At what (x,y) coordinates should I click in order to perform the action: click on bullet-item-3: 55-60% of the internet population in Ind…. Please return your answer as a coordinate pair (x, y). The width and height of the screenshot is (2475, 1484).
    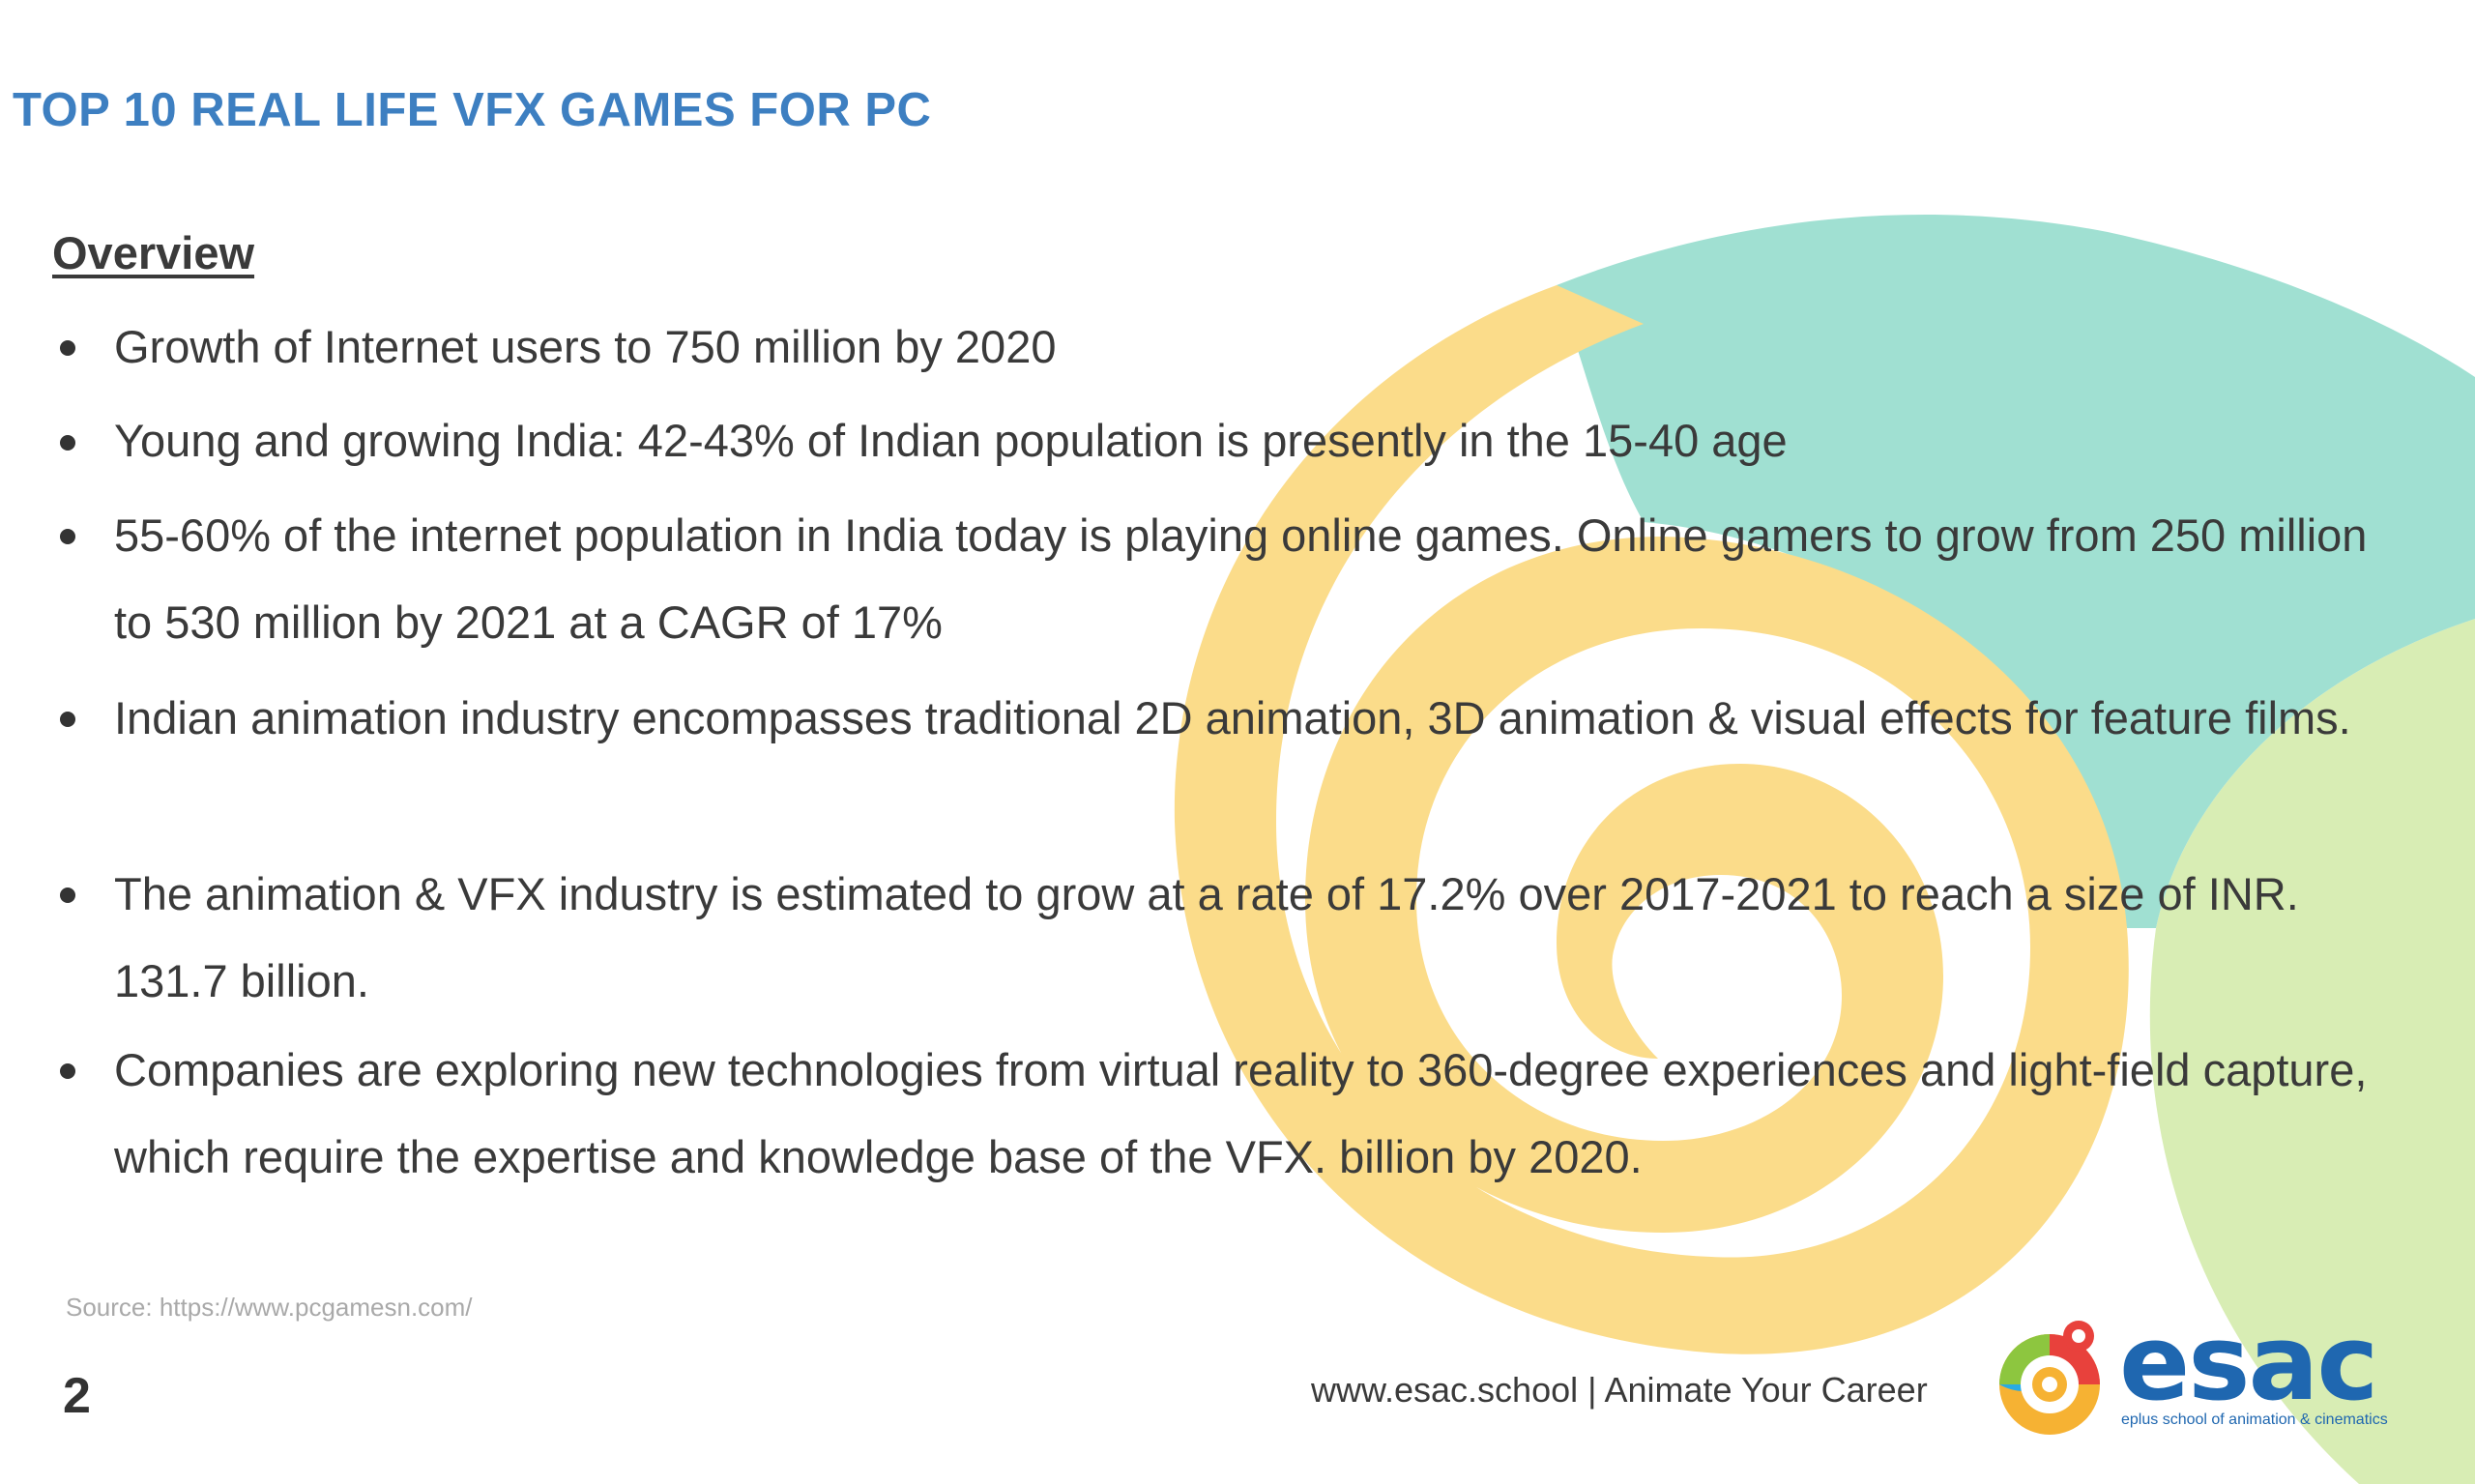
    Looking at the image, I should click on (1241, 578).